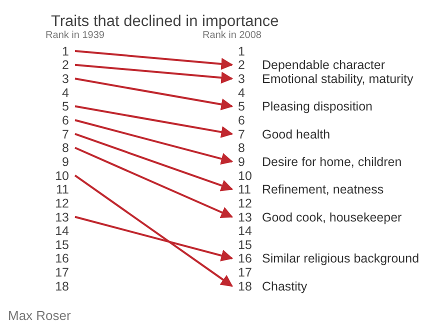  What do you see at coordinates (62, 203) in the screenshot?
I see `y-tick-label: 12` at bounding box center [62, 203].